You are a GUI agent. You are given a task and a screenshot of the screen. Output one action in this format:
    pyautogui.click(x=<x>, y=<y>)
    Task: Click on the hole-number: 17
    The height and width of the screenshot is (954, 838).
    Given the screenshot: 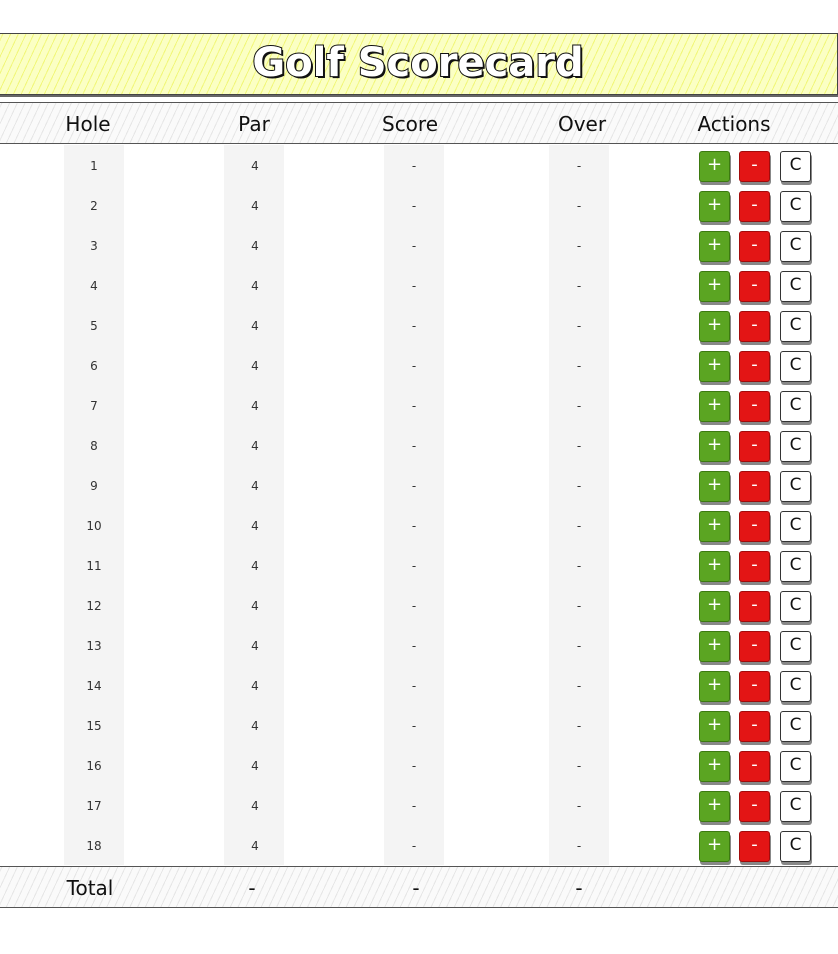 What is the action you would take?
    pyautogui.click(x=94, y=806)
    